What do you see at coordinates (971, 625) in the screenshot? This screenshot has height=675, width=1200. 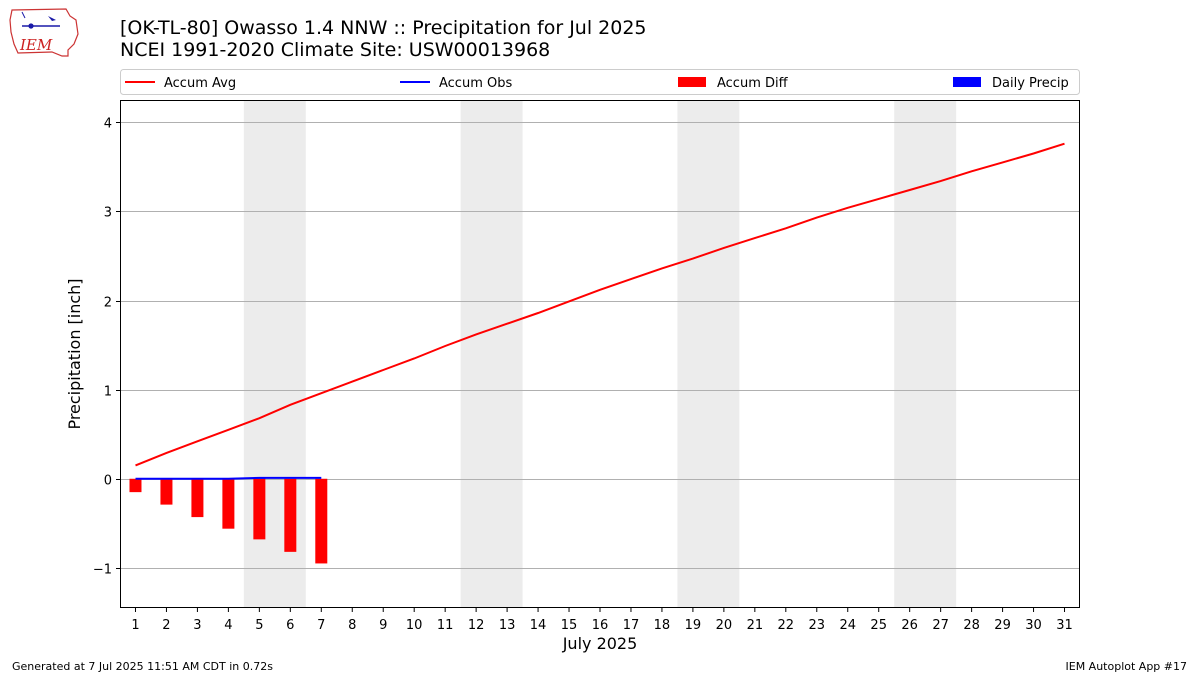 I see `x-tick-label: 28` at bounding box center [971, 625].